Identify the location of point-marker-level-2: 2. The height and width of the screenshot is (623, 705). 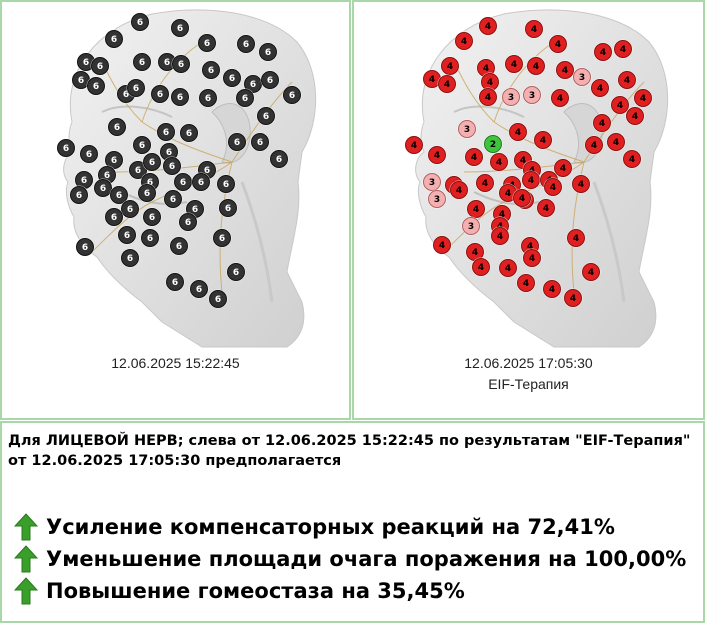
(493, 144).